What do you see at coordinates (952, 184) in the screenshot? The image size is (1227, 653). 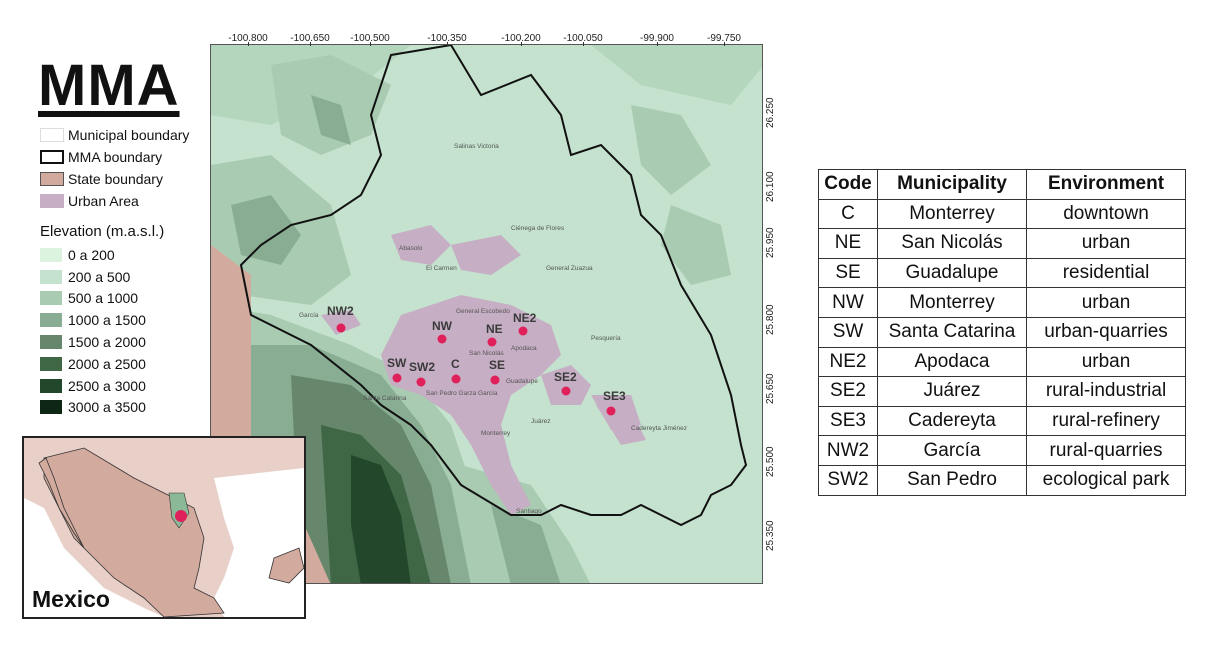 I see `column-header-municipality: Municipality` at bounding box center [952, 184].